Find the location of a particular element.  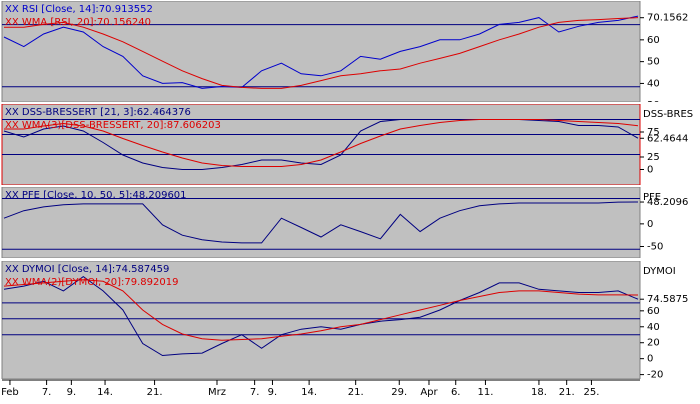

legend-entry: XX WMA(2)[DYMOI, 20]:79.892019 is located at coordinates (91, 282).